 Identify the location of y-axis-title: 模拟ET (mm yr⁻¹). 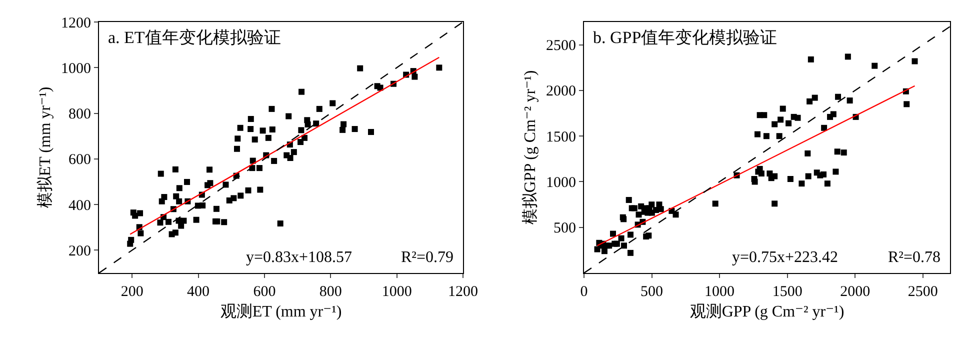
(45, 147).